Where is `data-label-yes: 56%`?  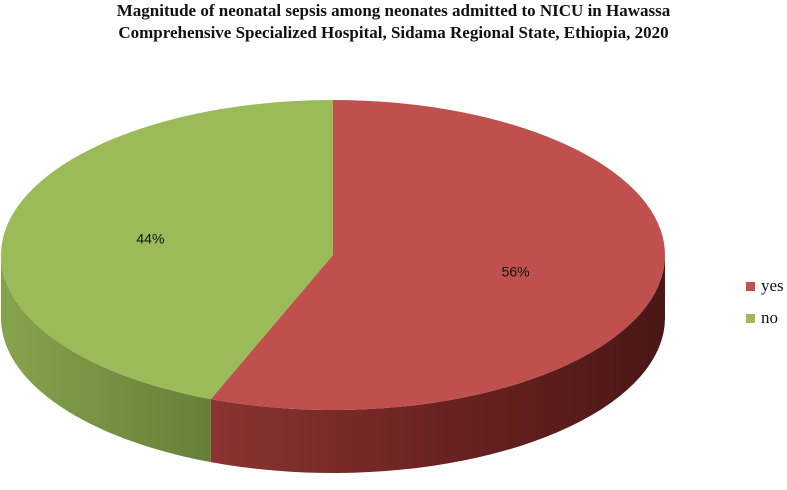 data-label-yes: 56% is located at coordinates (516, 271).